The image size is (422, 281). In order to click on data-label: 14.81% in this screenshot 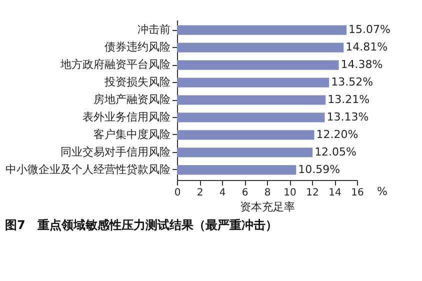, I will do `click(367, 47)`.